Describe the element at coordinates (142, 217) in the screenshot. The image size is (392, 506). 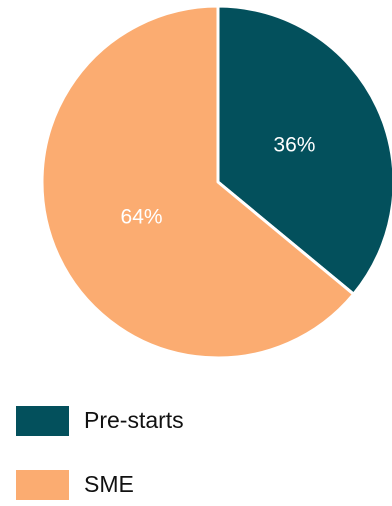
I see `slice-label-sme: 64%` at that location.